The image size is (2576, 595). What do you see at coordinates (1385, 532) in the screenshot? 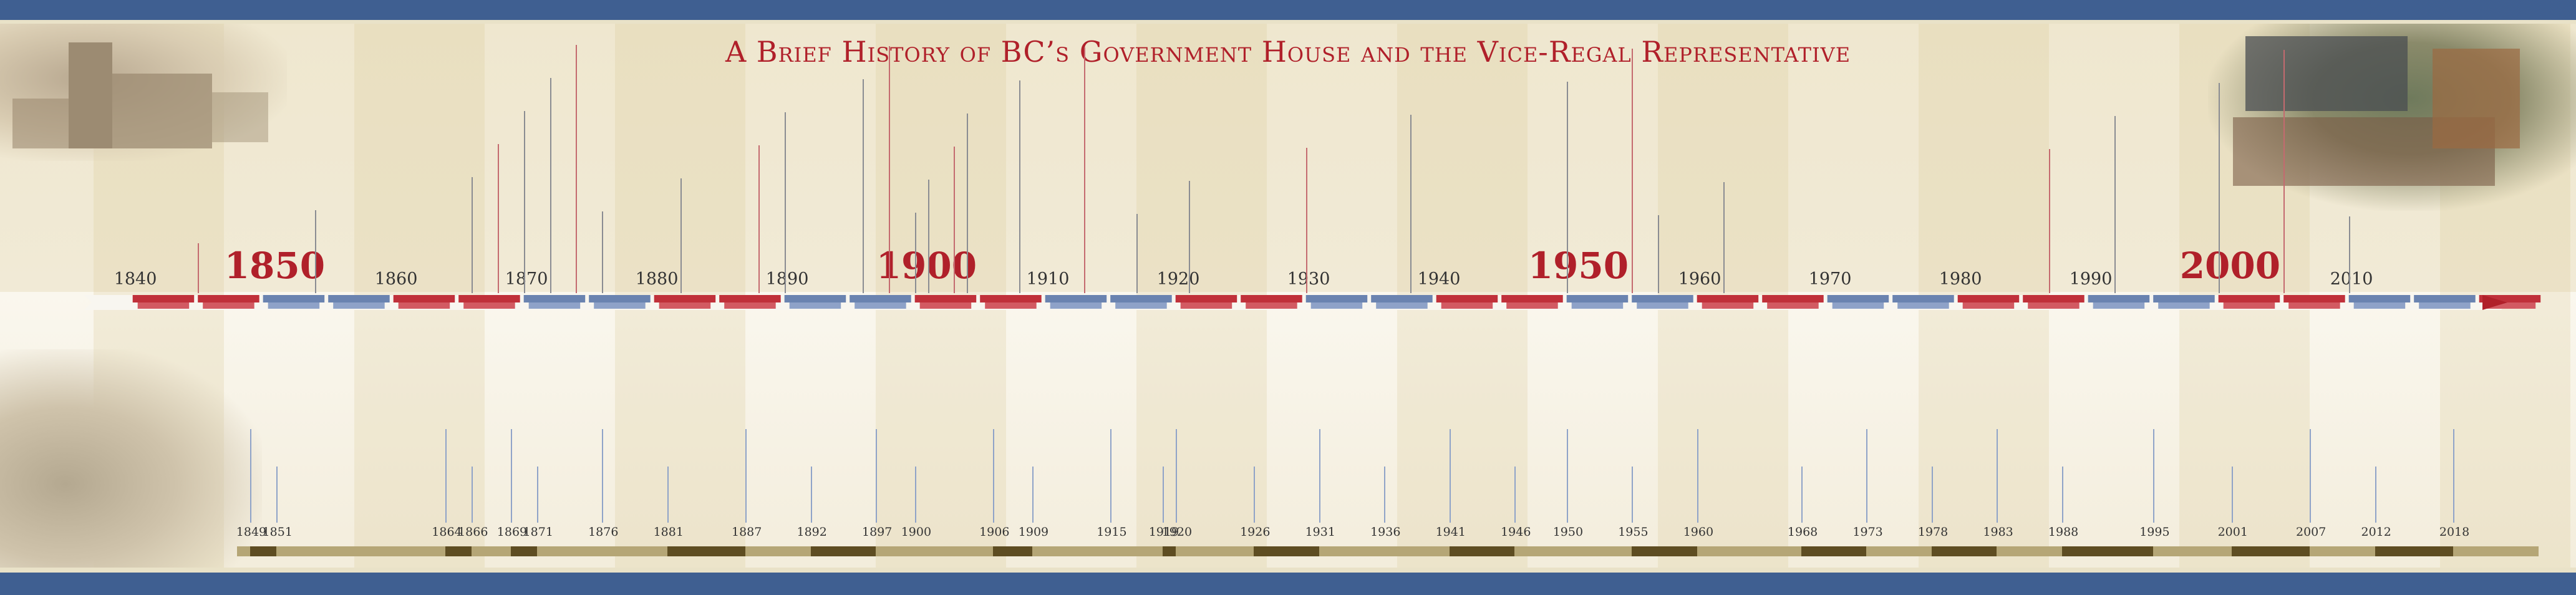
I see `event-year-label: 1936` at bounding box center [1385, 532].